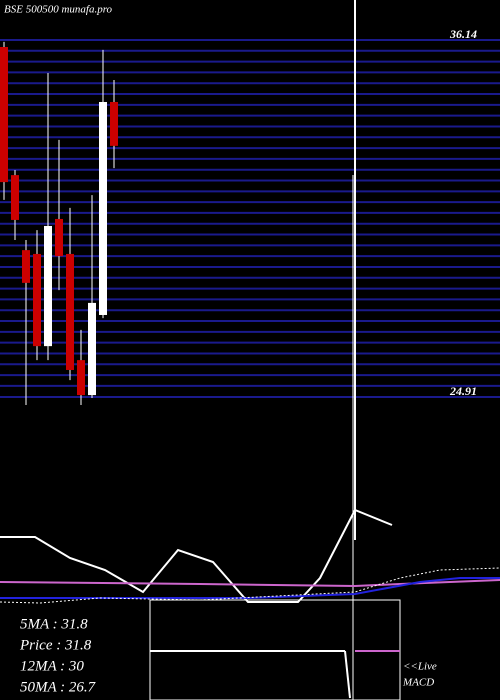  What do you see at coordinates (55, 645) in the screenshot?
I see `indicator-label: Price : 31.8` at bounding box center [55, 645].